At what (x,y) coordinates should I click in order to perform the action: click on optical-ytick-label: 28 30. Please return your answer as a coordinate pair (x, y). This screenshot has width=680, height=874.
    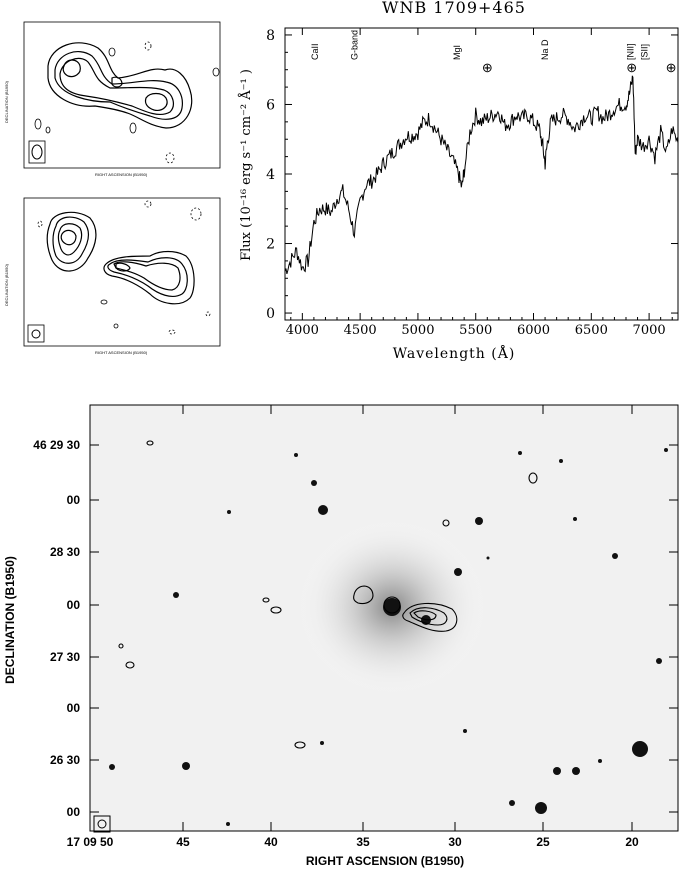
    Looking at the image, I should click on (65, 552).